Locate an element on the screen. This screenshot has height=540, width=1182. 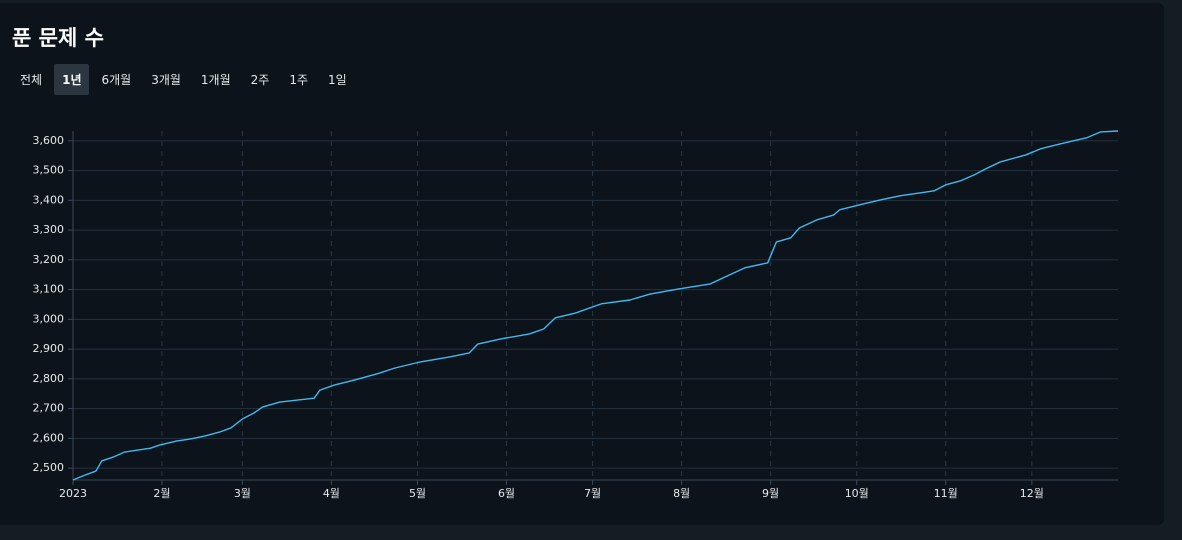
x-tick-label: 2023 is located at coordinates (73, 493).